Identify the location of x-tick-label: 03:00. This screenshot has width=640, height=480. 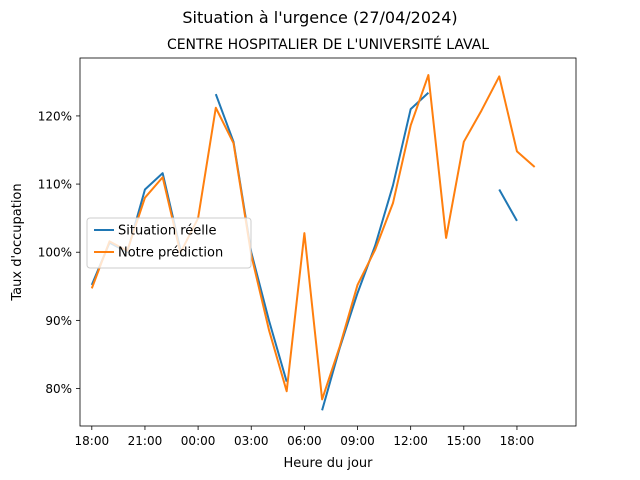
(251, 441).